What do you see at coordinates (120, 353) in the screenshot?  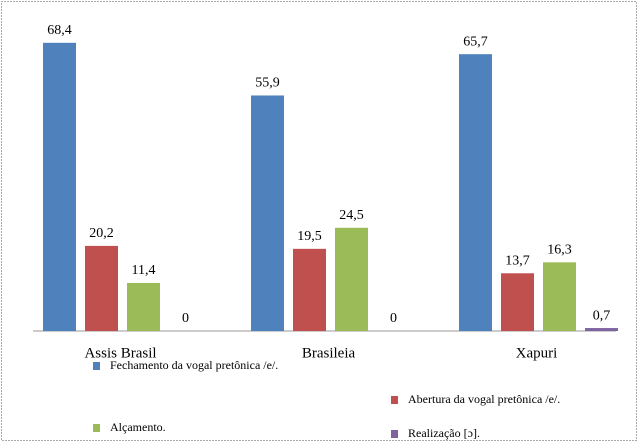 I see `x-tick-label: Assis Brasil` at bounding box center [120, 353].